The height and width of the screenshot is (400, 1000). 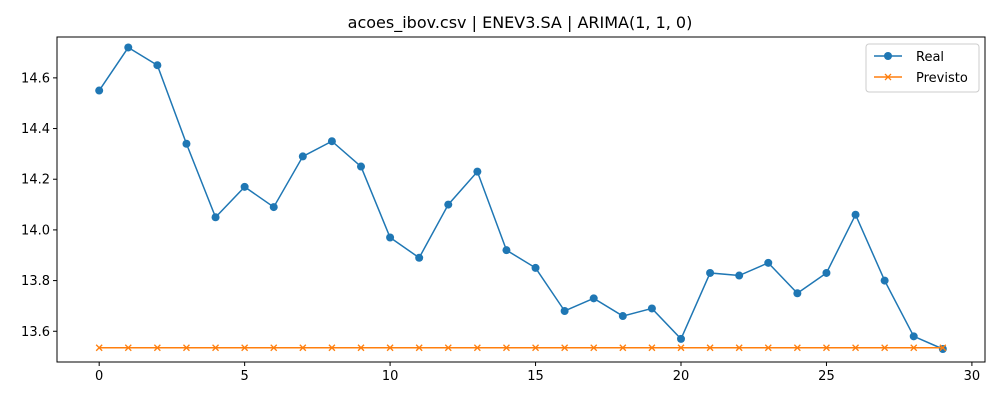 I want to click on y-tick-label: 14.0, so click(x=35, y=230).